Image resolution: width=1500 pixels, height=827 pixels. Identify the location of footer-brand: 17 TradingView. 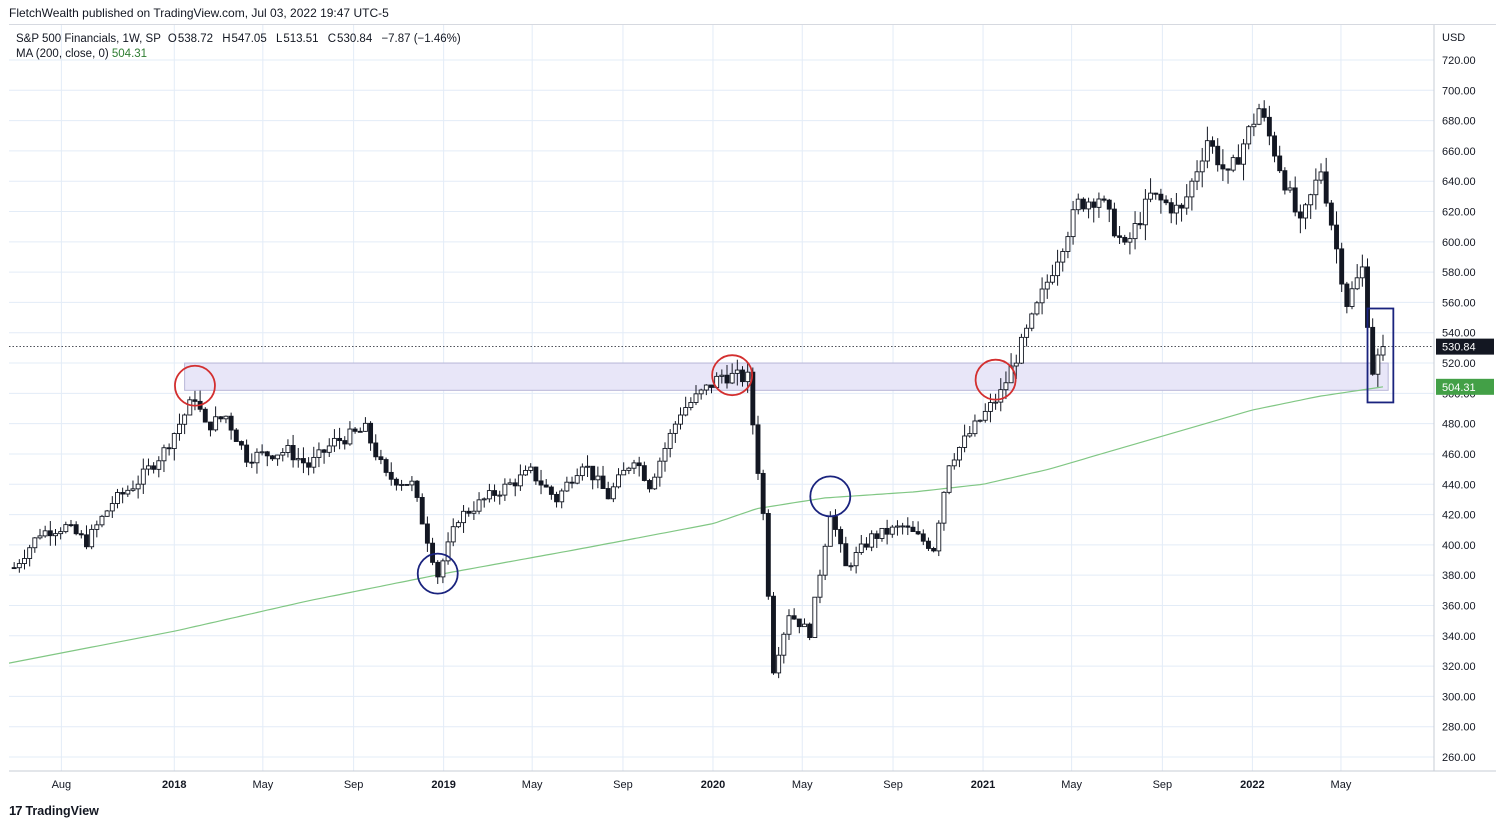
(54, 810).